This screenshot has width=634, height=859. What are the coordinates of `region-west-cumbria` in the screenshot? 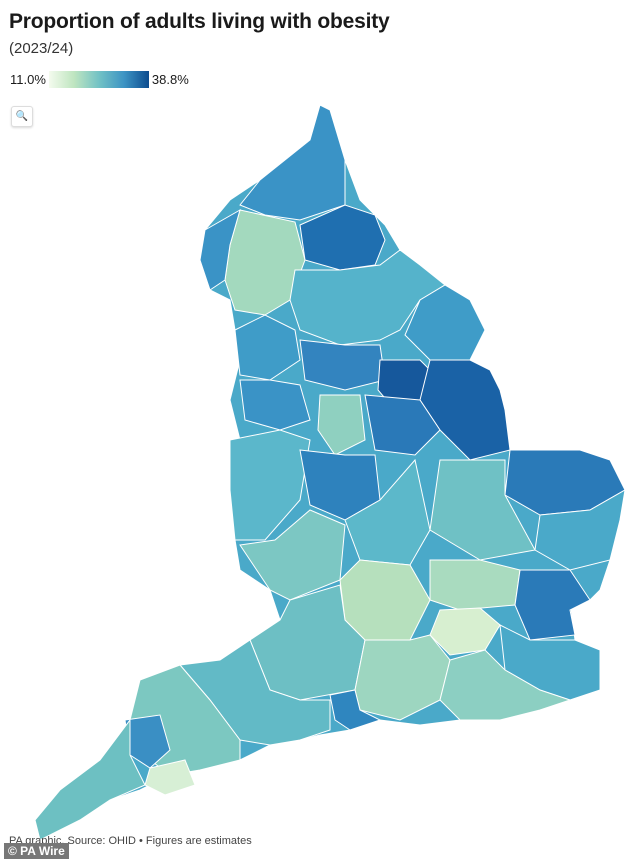 It's located at (220, 249).